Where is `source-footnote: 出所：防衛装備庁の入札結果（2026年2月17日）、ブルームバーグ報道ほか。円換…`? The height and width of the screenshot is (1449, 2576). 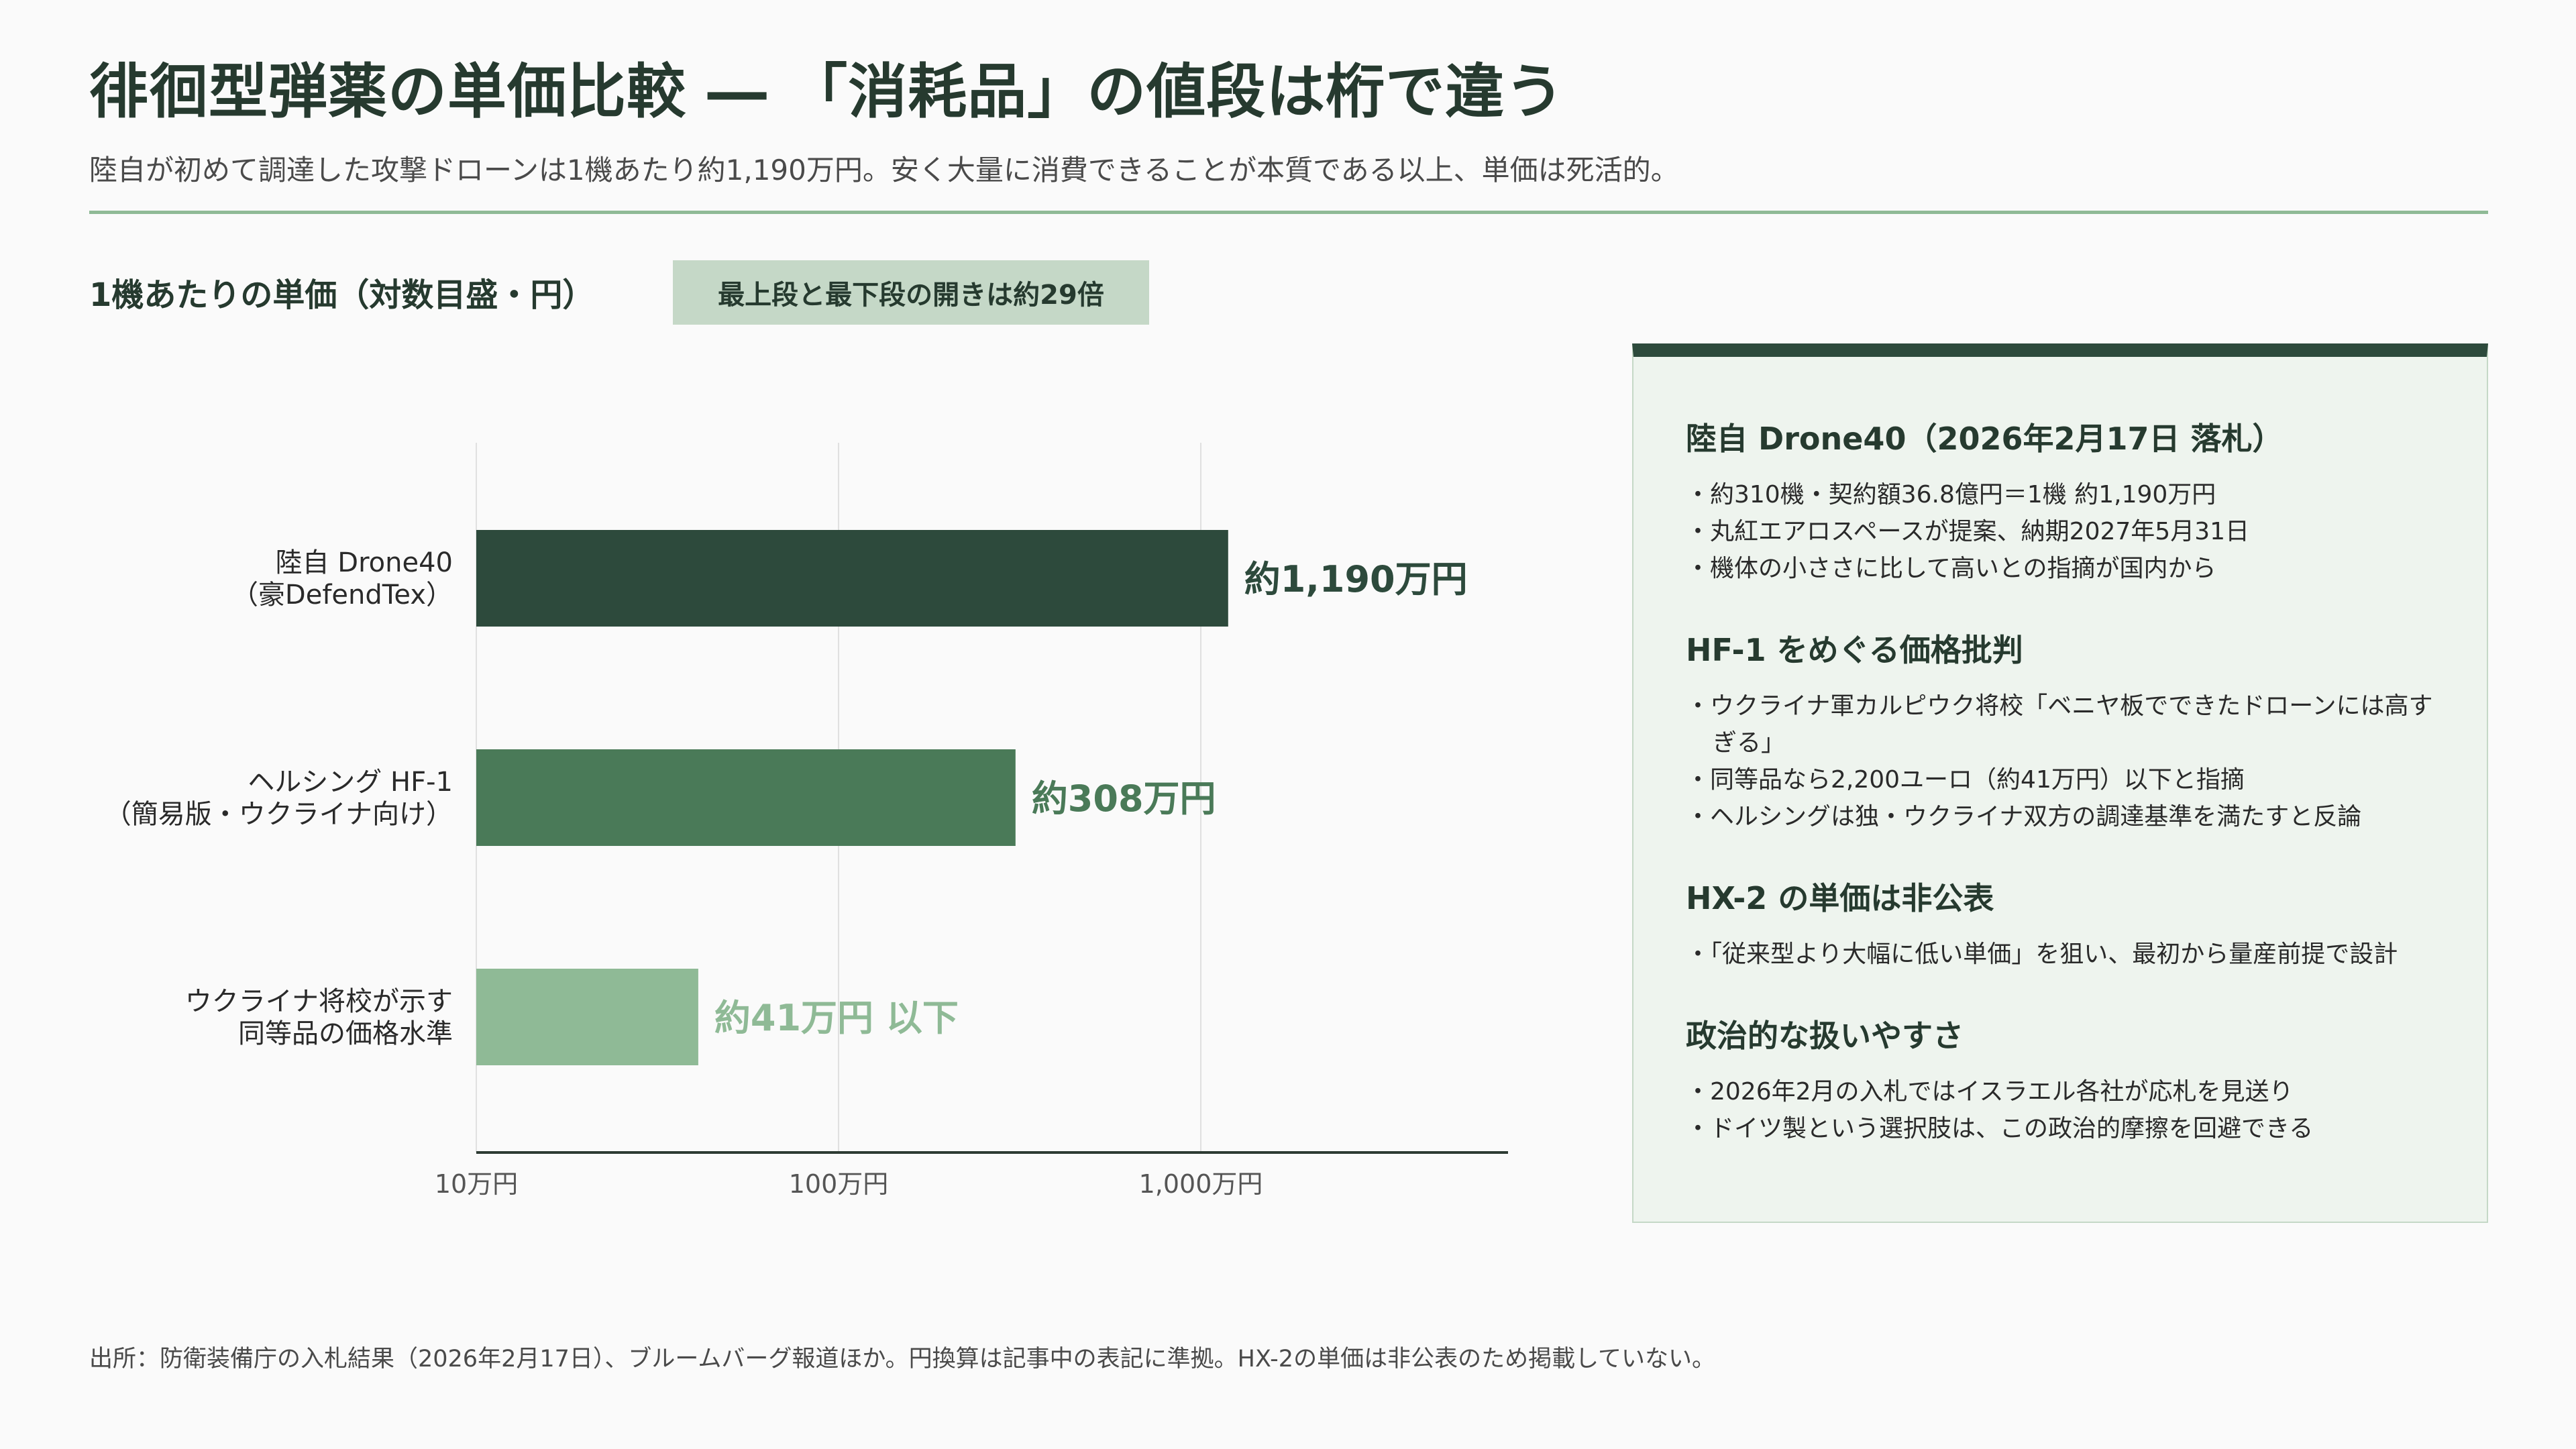
source-footnote: 出所：防衛装備庁の入札結果（2026年2月17日）、ブルームバーグ報道ほか。円換… is located at coordinates (902, 1359).